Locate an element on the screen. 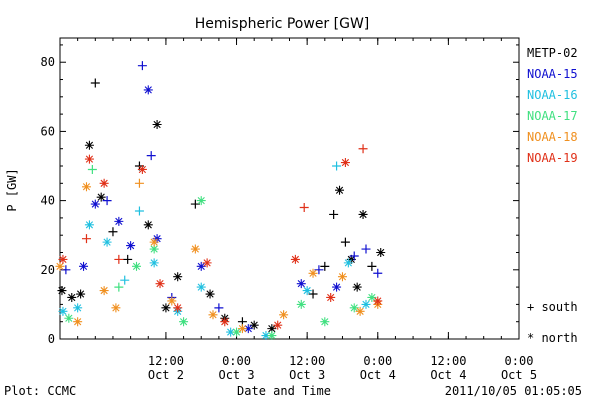  y-axis-label: P [GW] is located at coordinates (12, 189).